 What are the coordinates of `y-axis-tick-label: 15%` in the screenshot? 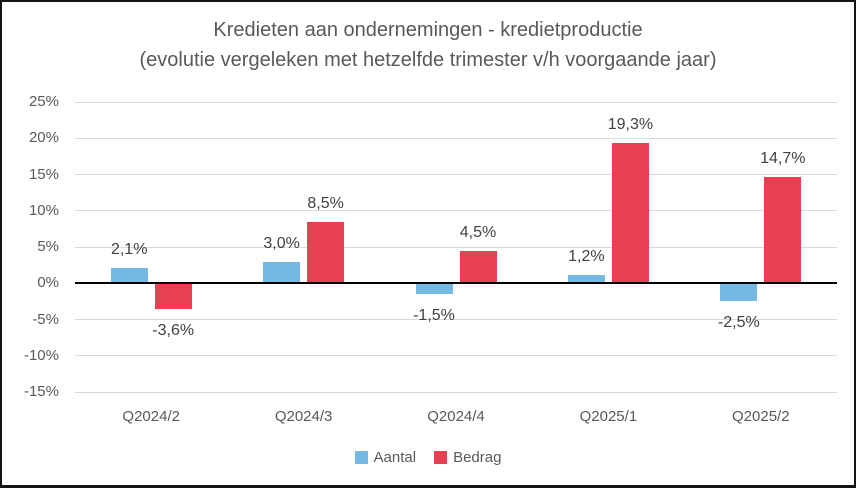 It's located at (43, 174).